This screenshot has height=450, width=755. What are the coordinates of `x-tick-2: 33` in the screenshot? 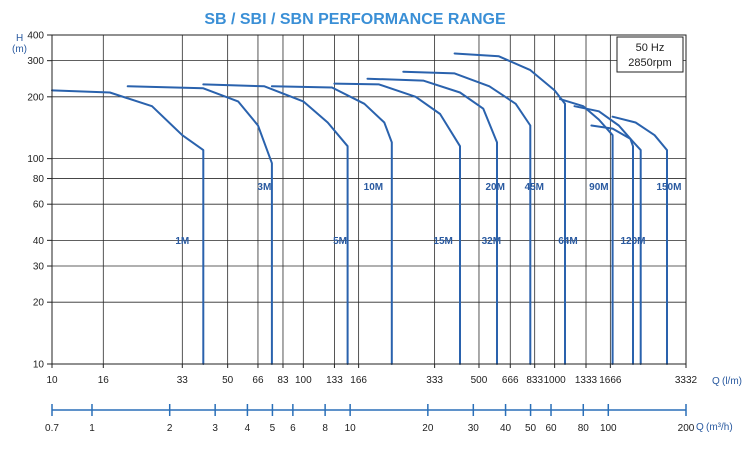 It's located at (183, 380).